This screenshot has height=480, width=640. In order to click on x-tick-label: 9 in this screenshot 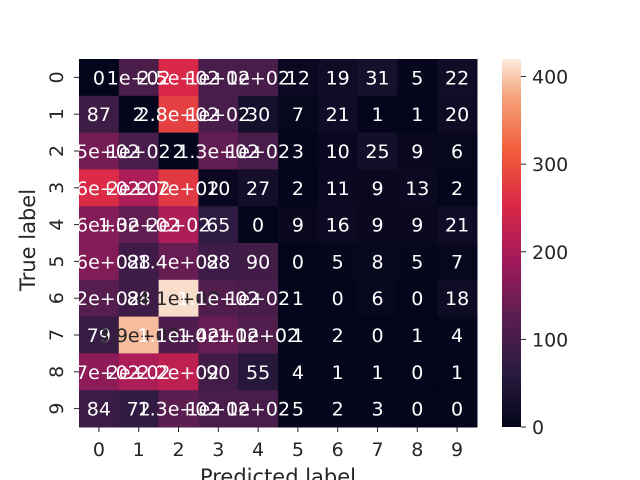, I will do `click(457, 450)`.